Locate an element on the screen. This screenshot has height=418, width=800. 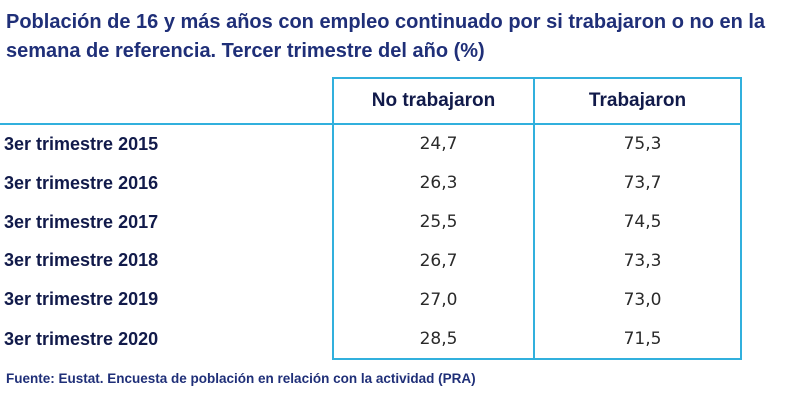
cell-trabajaron: 73,7 is located at coordinates (638, 183).